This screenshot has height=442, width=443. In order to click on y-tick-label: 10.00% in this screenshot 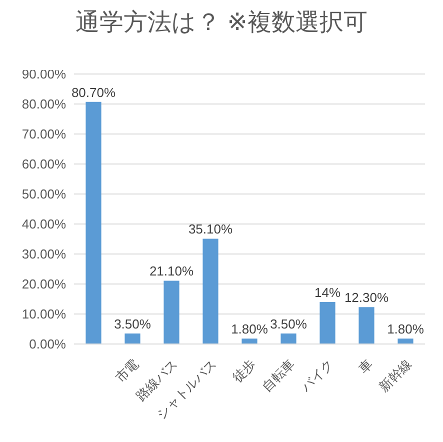, I will do `click(44, 314)`.